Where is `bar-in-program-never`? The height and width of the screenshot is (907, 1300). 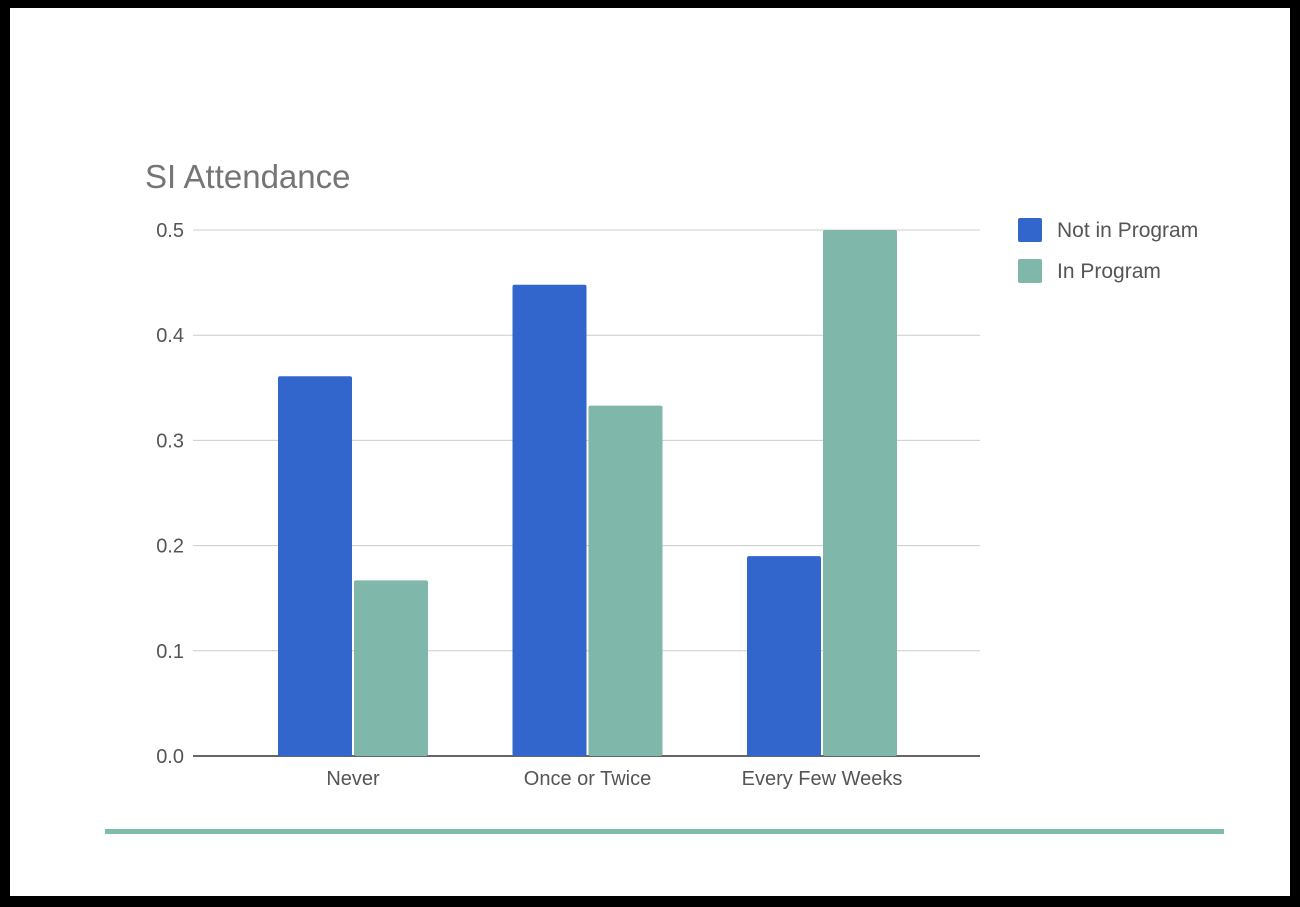
bar-in-program-never is located at coordinates (391, 668).